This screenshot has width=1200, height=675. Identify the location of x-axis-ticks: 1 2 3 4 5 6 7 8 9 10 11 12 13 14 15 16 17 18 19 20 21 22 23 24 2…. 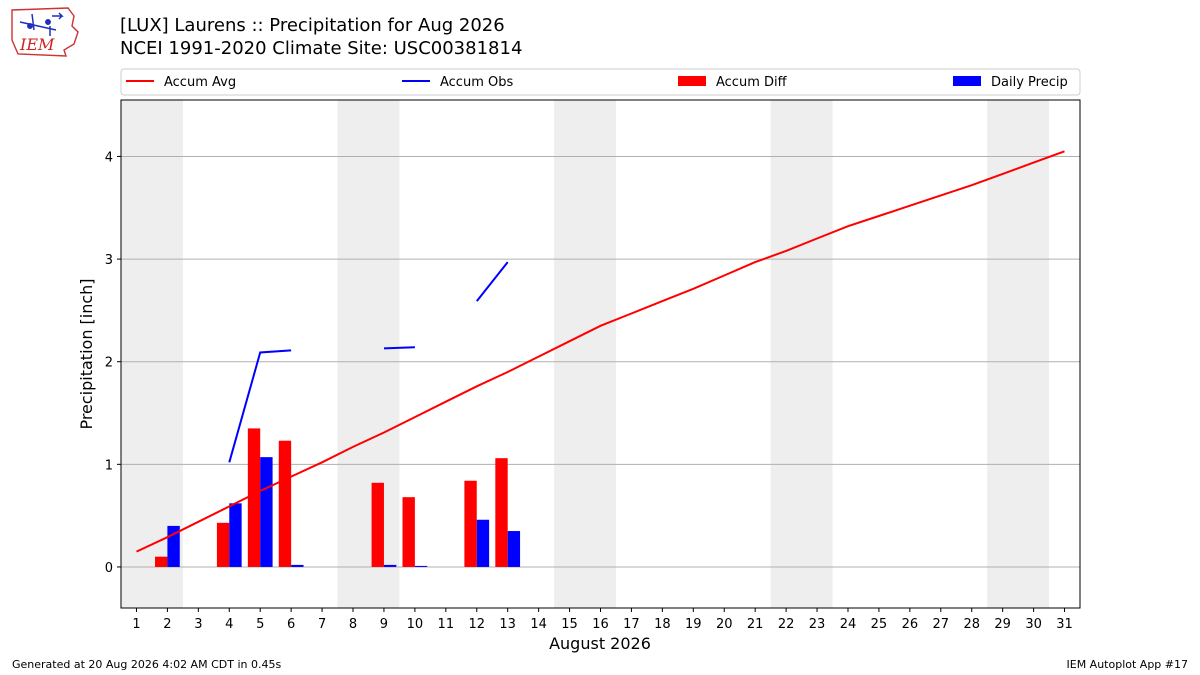
(602, 620).